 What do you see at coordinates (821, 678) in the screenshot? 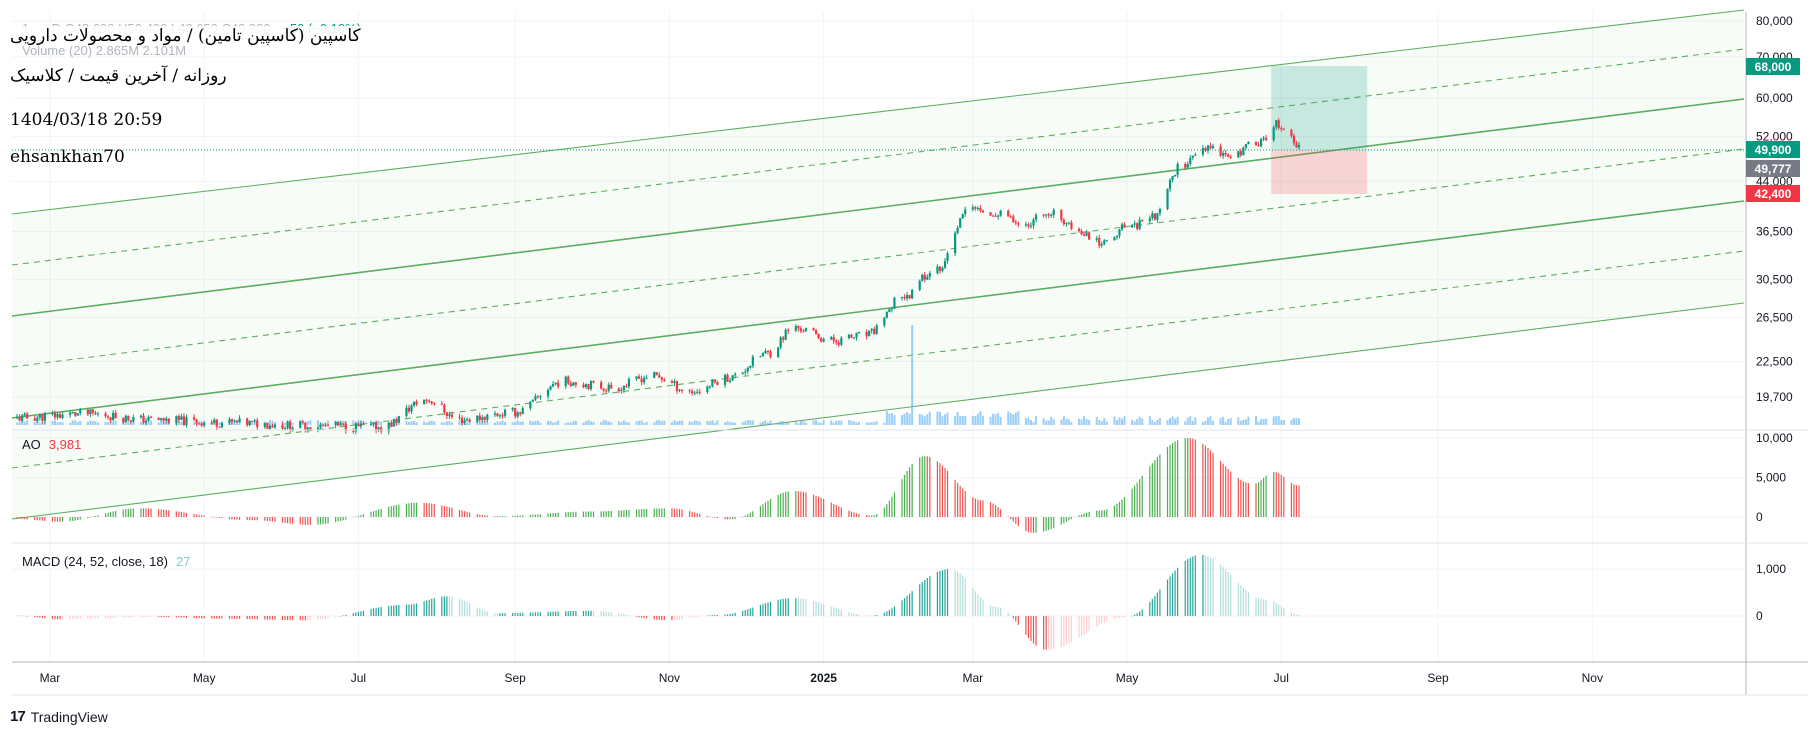
I see `time-axis: Mar May Jul Sep Nov 2025 Mar May Jul Sep Nov` at bounding box center [821, 678].